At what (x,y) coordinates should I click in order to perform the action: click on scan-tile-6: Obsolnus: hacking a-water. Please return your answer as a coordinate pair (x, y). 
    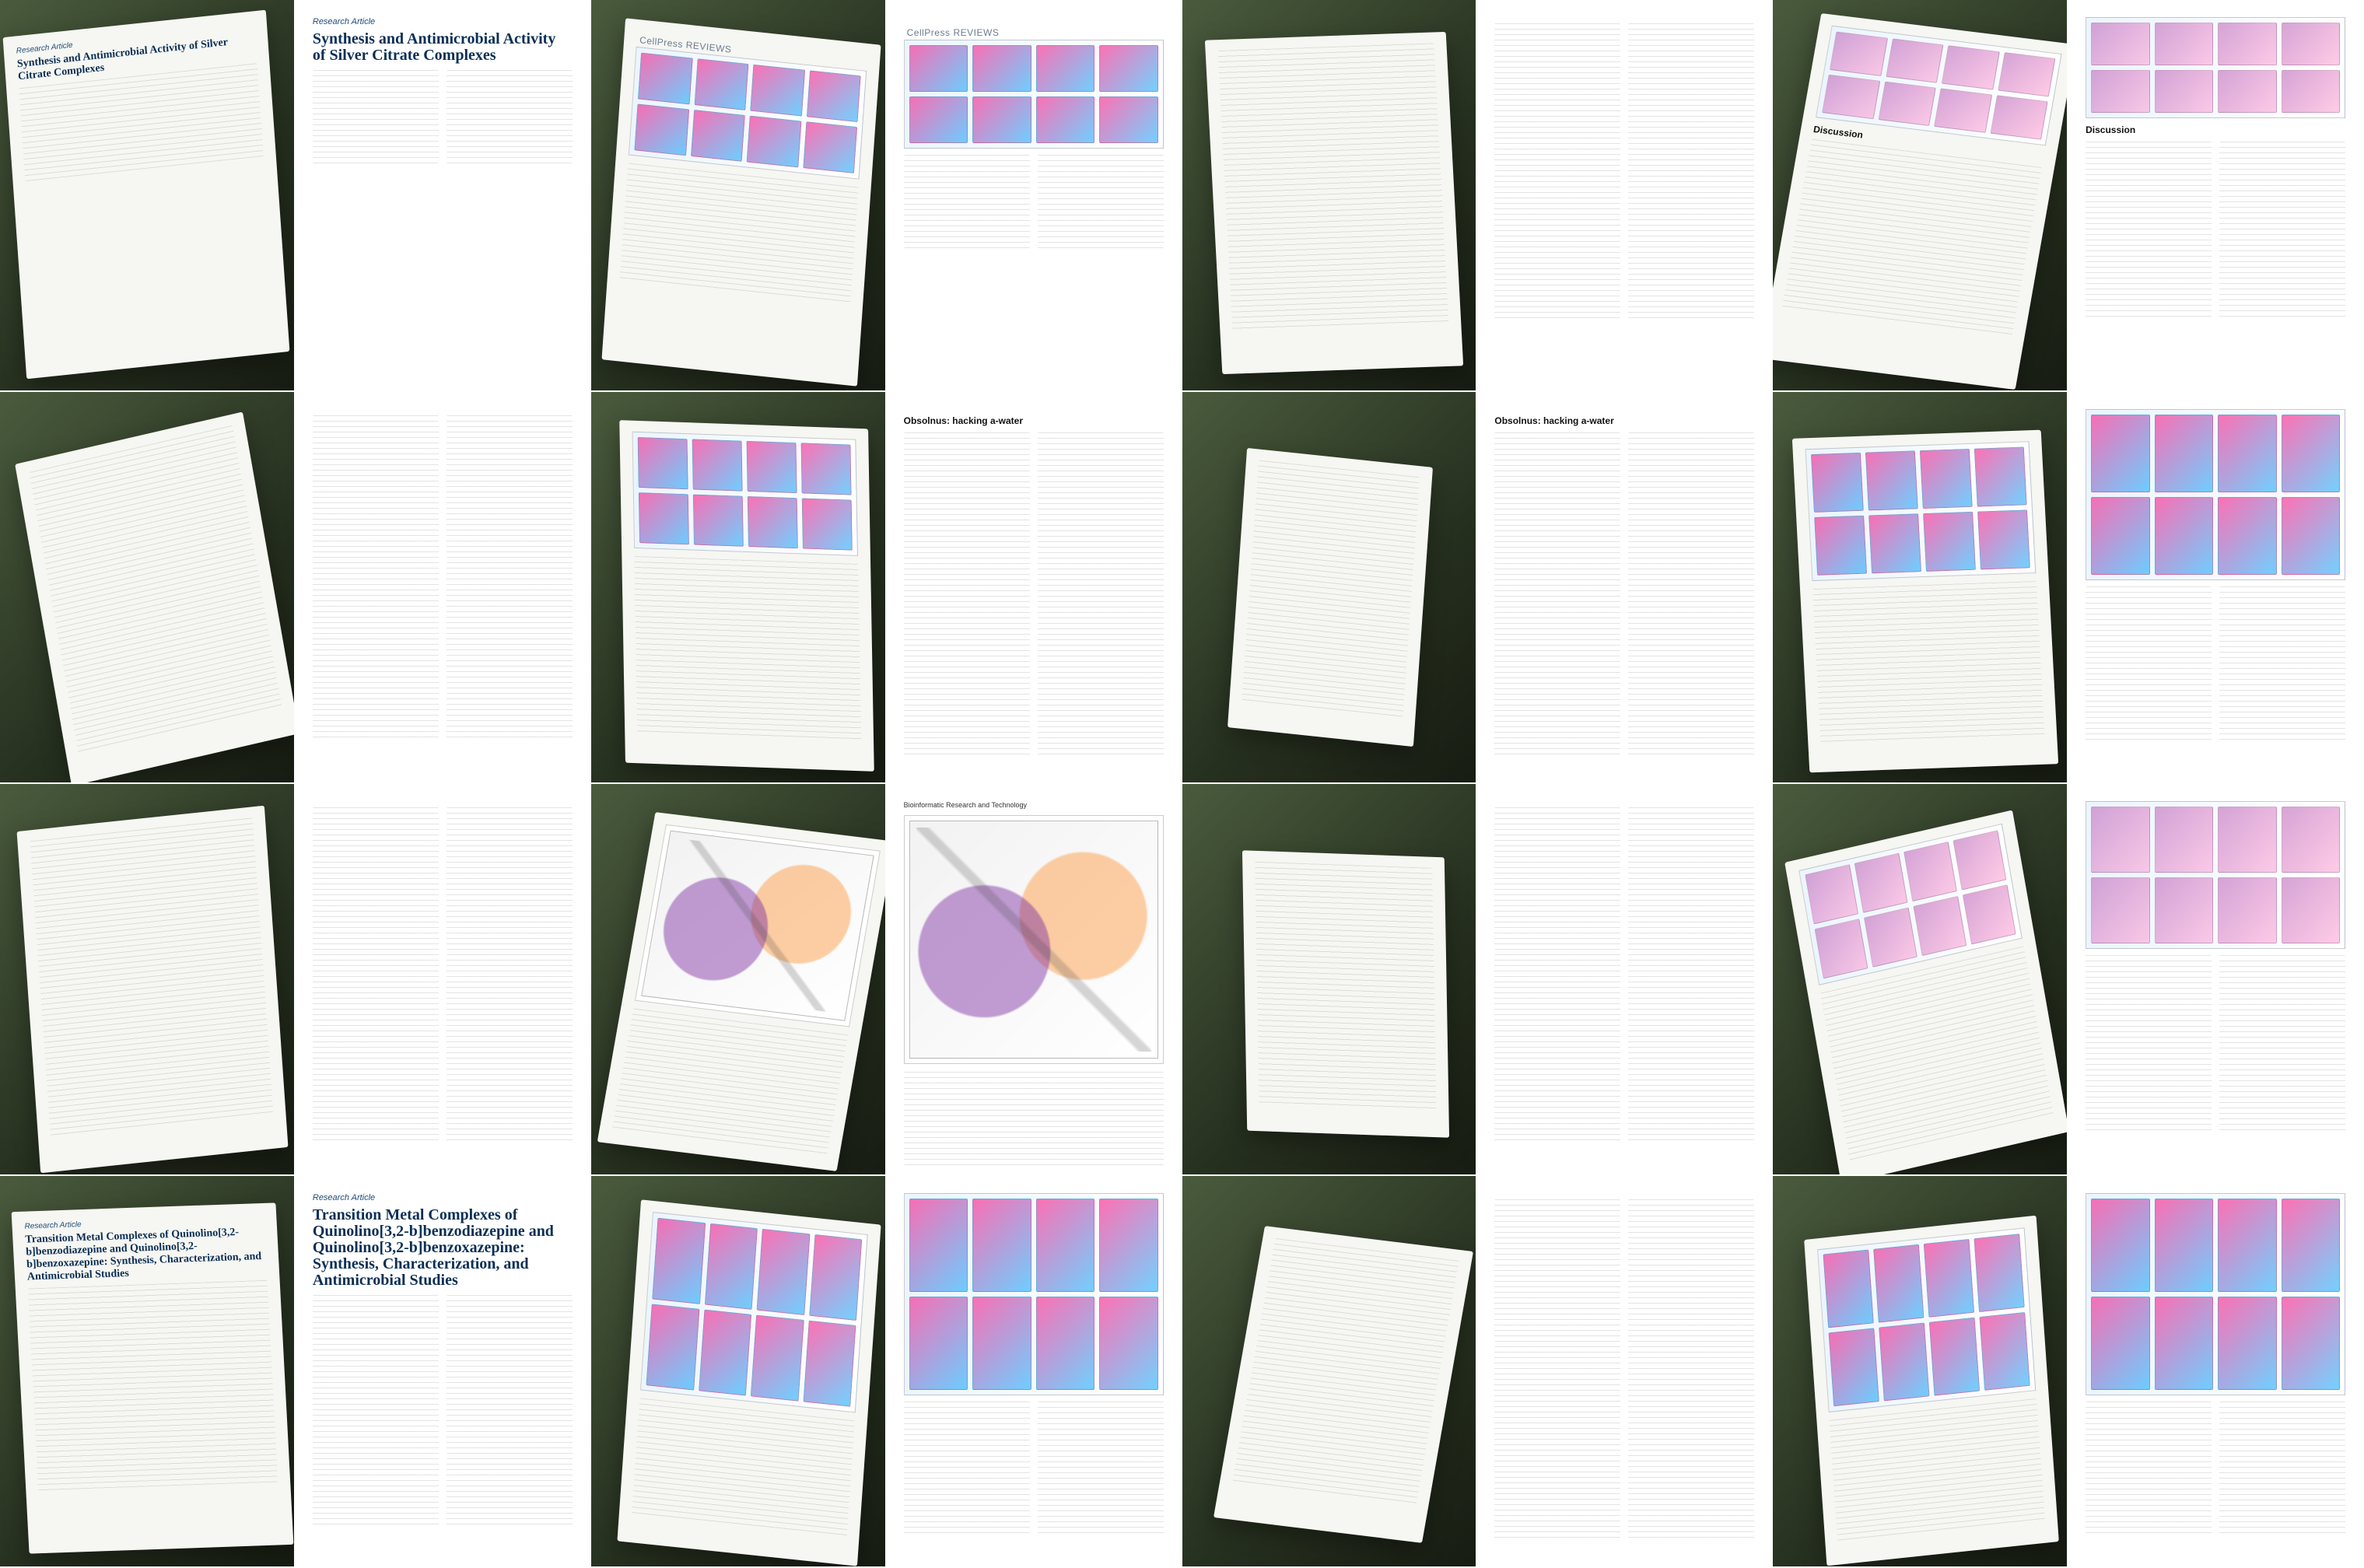
    Looking at the image, I should click on (1034, 588).